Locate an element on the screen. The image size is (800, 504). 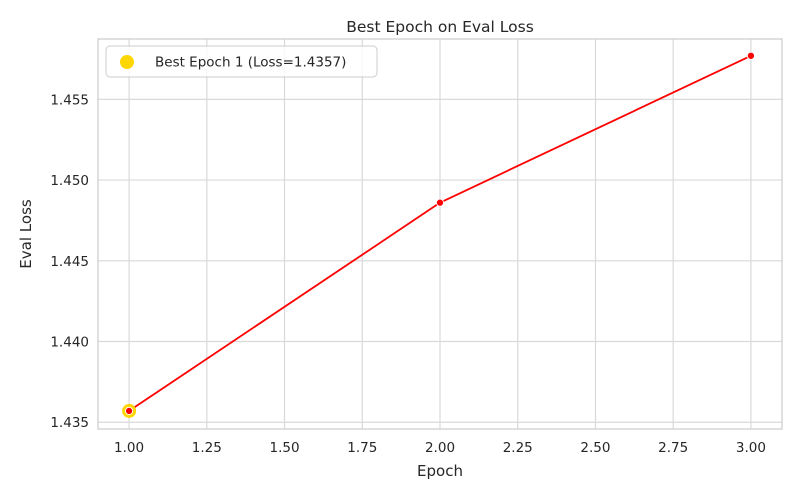
legend-box is located at coordinates (241, 61).